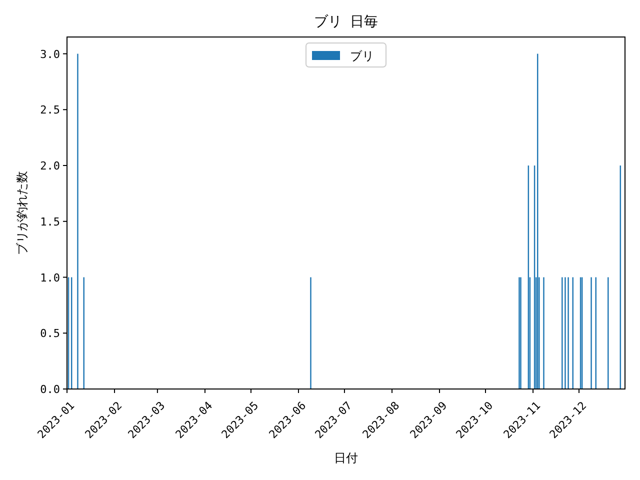 The height and width of the screenshot is (480, 640). I want to click on y-tick-label: 1.0, so click(50, 277).